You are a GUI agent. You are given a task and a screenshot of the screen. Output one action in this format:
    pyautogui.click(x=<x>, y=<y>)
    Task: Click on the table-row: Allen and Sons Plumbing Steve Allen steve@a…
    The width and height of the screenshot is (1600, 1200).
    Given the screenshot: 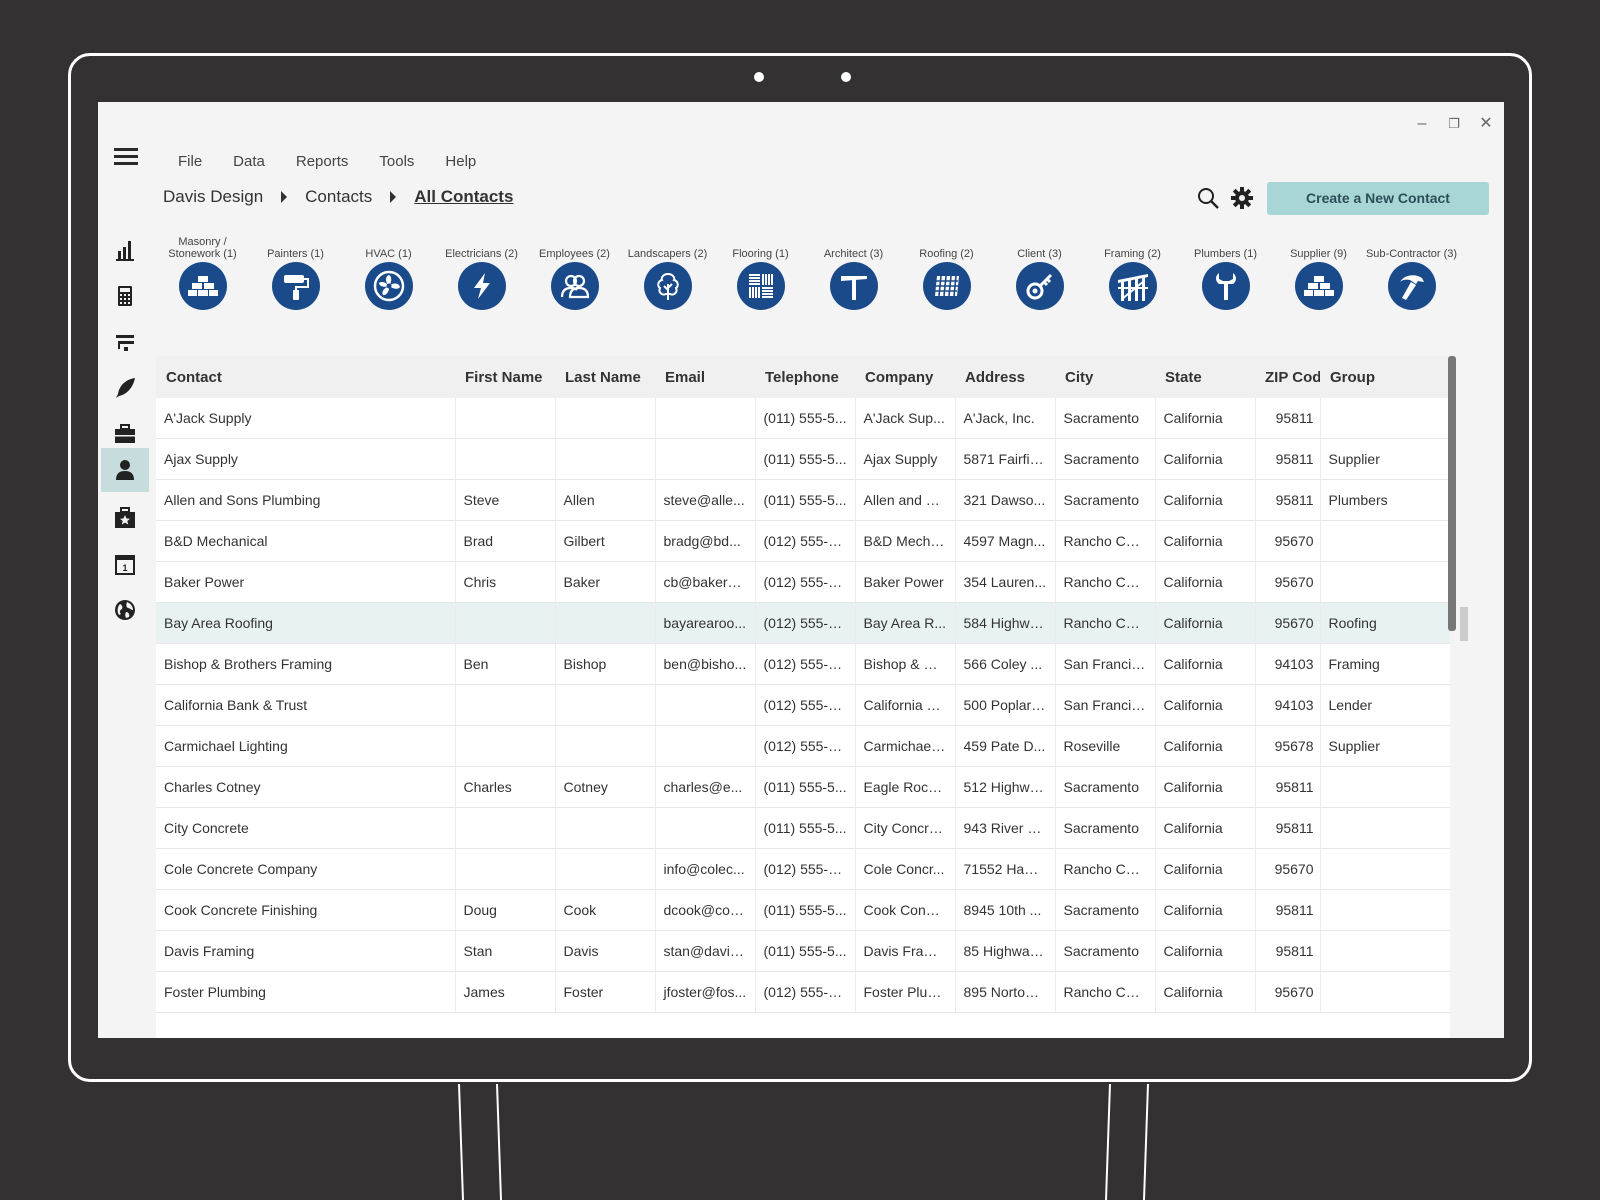 What is the action you would take?
    pyautogui.click(x=803, y=500)
    